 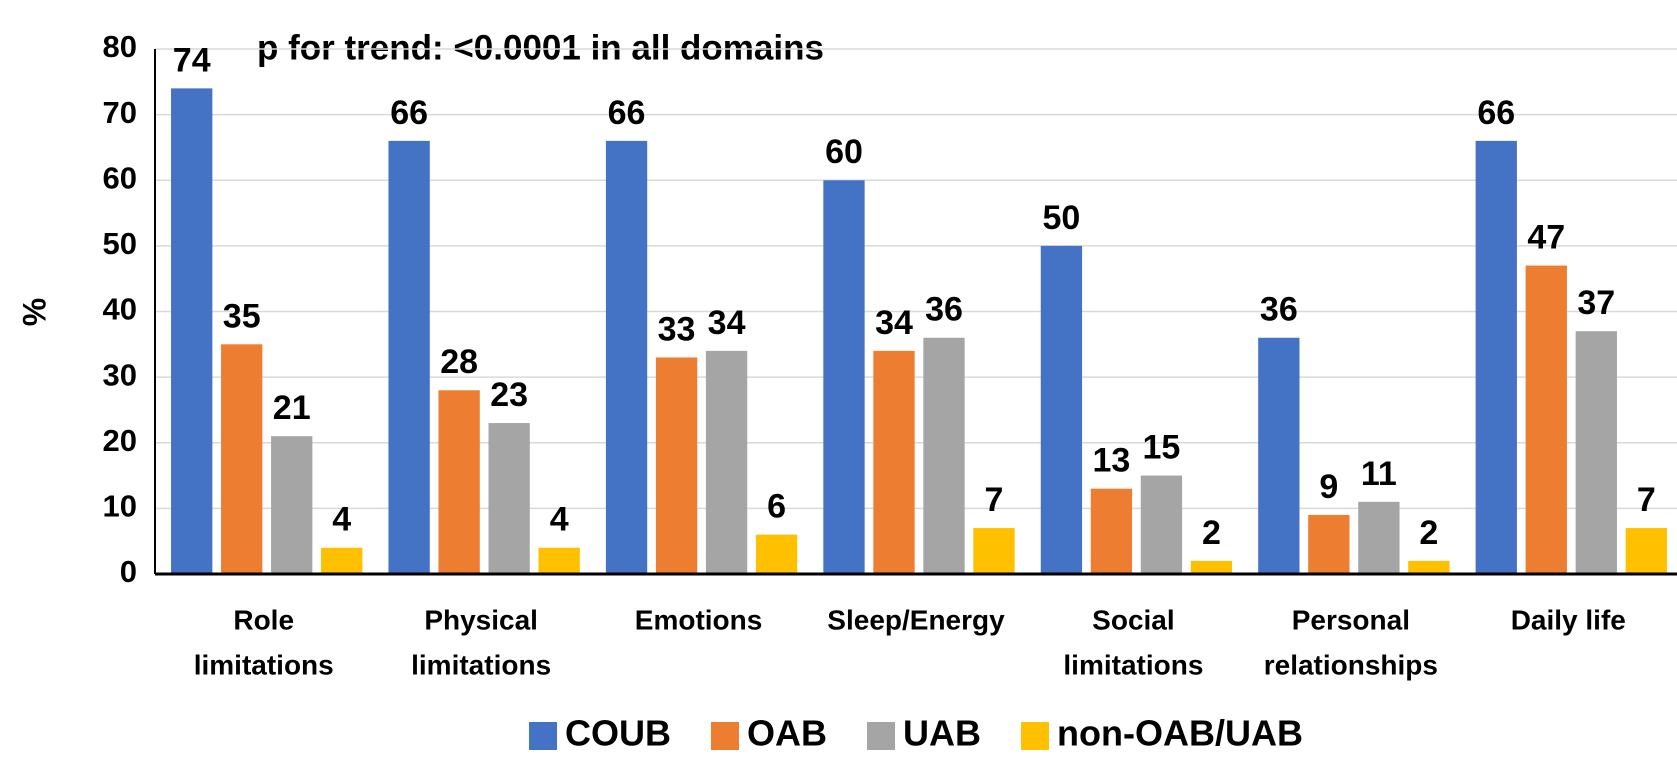 I want to click on x-tick-label: Emotions, so click(x=699, y=619).